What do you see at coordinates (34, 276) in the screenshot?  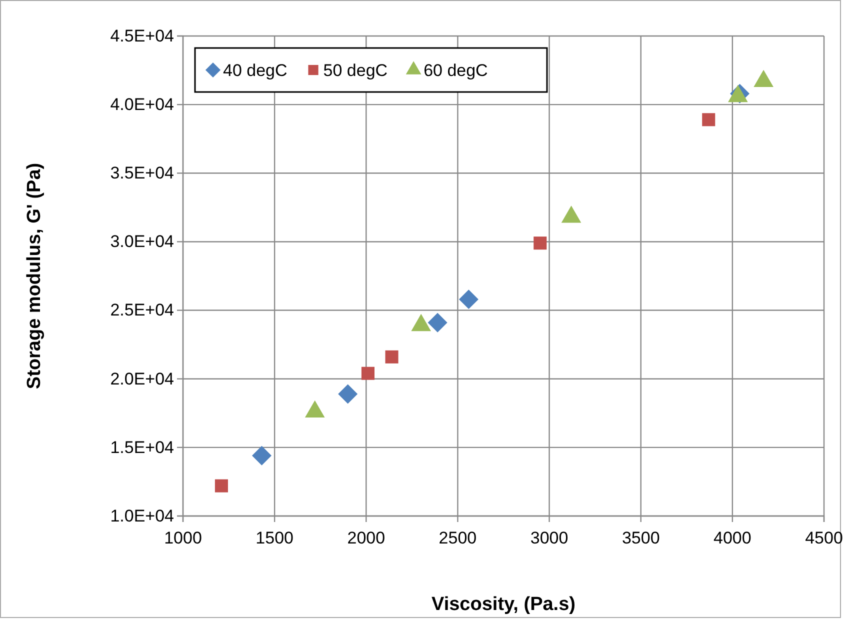 I see `y-axis-title: Storage modulus, G' (Pa)` at bounding box center [34, 276].